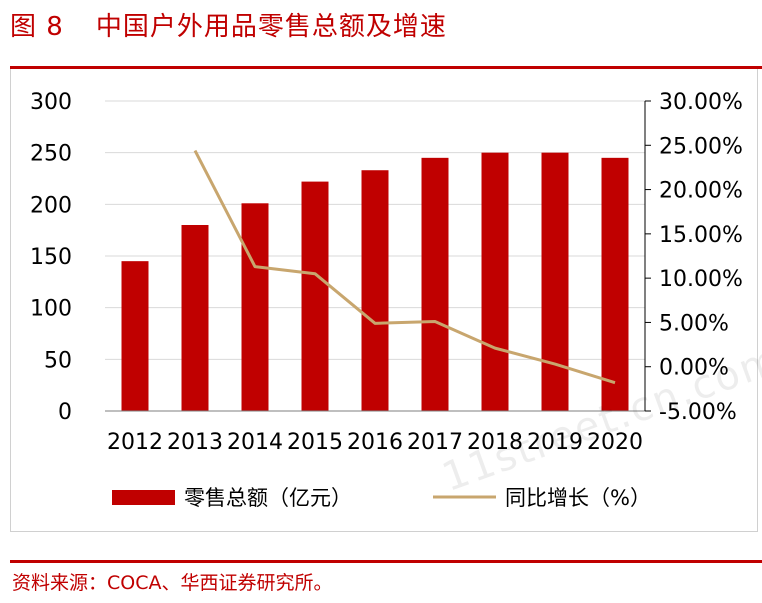  I want to click on legend: 零售总额（亿元） 同比增长（%）, so click(381, 498).